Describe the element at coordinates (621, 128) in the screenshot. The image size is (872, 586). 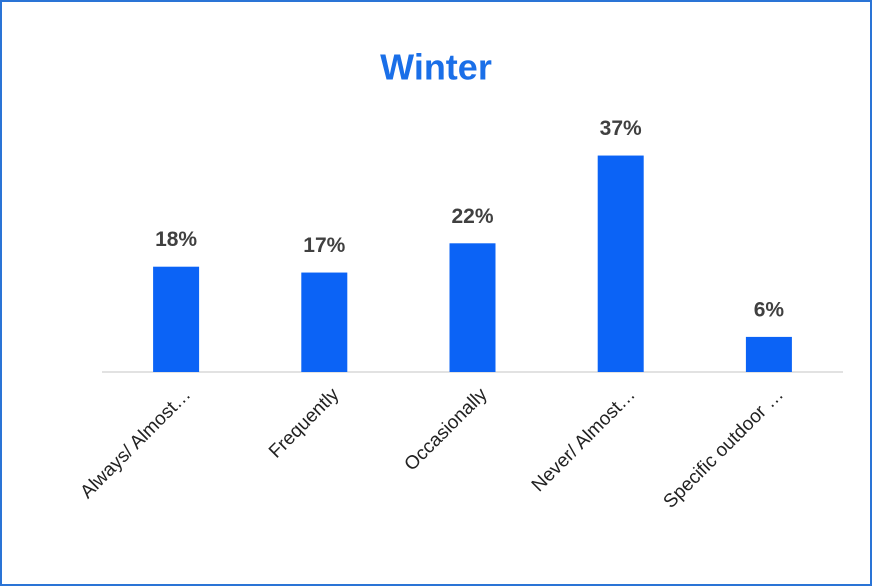
I see `data-label: 37%` at that location.